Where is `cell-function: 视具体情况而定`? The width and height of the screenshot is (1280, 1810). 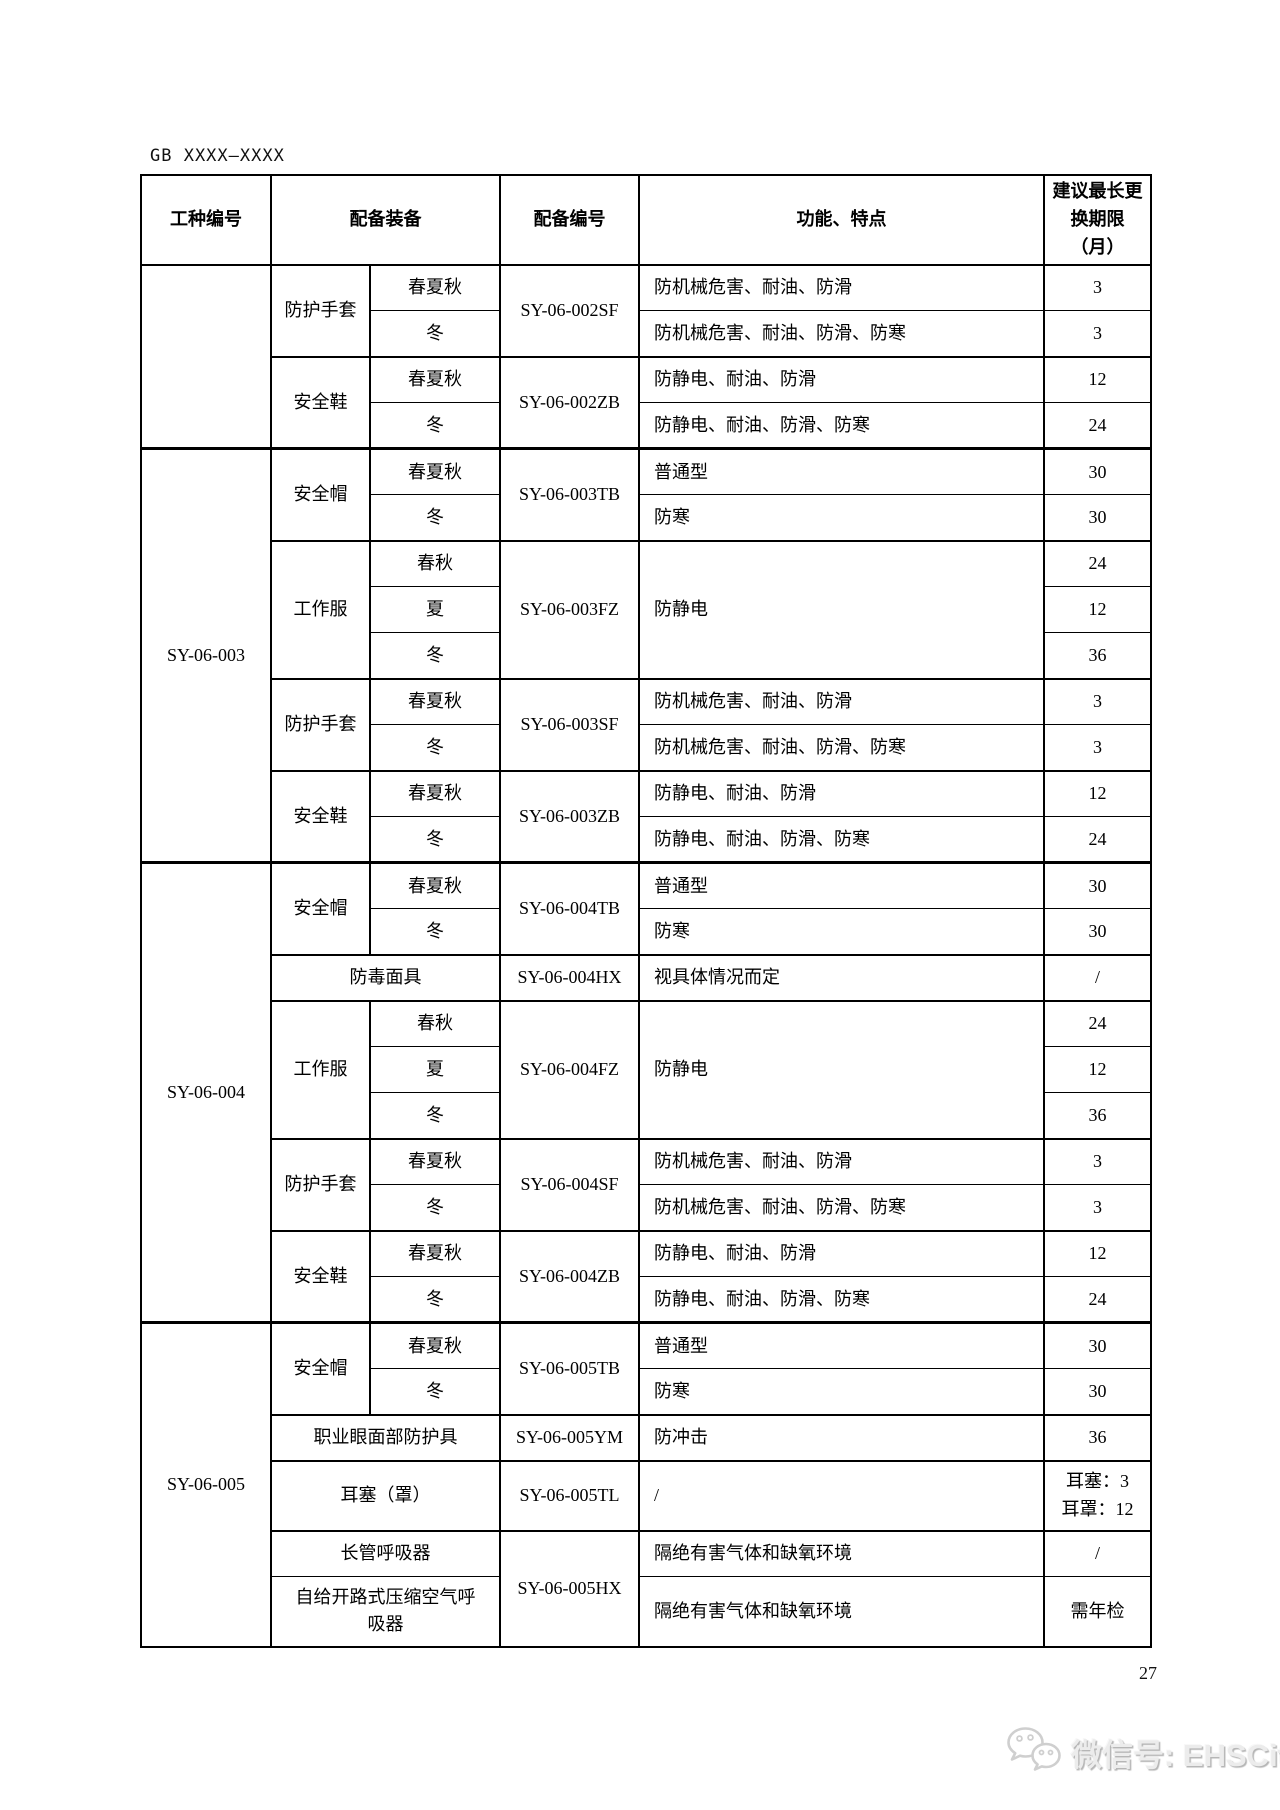
cell-function: 视具体情况而定 is located at coordinates (841, 977).